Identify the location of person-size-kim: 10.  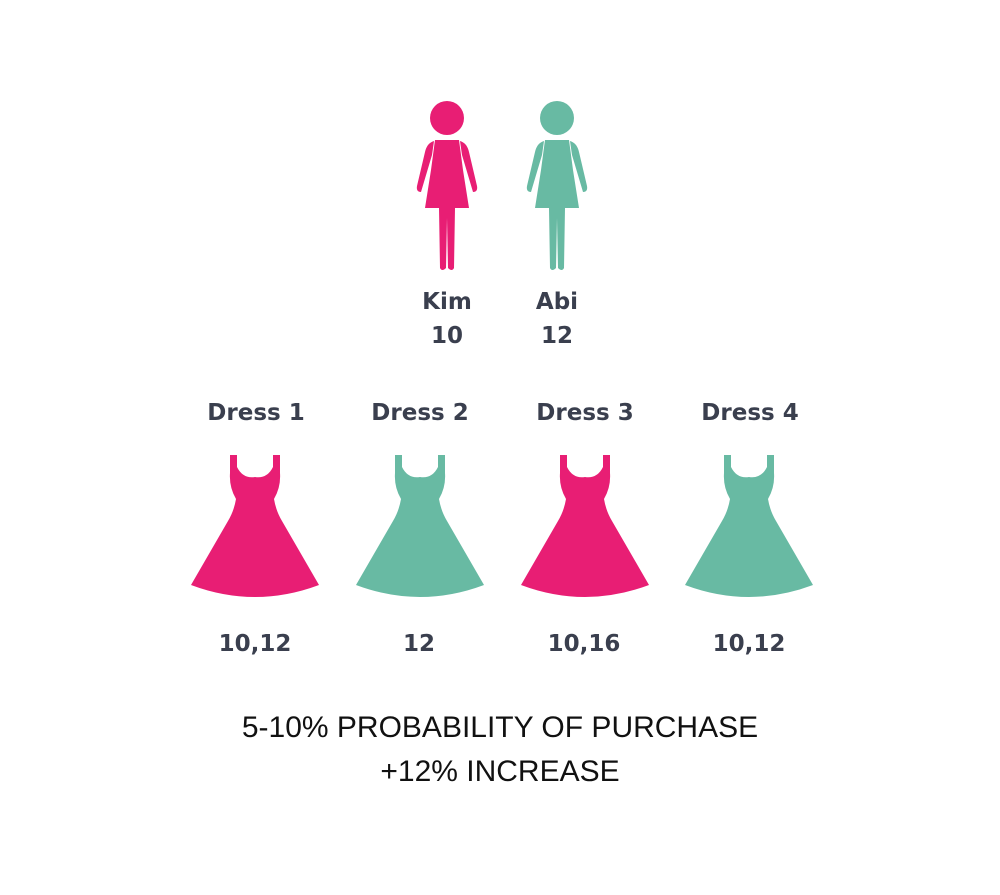
(446, 336).